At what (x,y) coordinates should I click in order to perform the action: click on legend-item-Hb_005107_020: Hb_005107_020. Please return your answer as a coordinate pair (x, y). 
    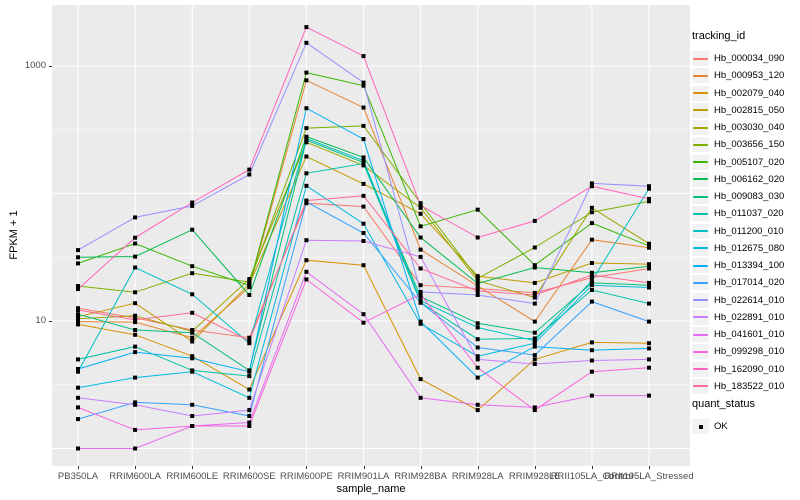
    Looking at the image, I should click on (746, 162).